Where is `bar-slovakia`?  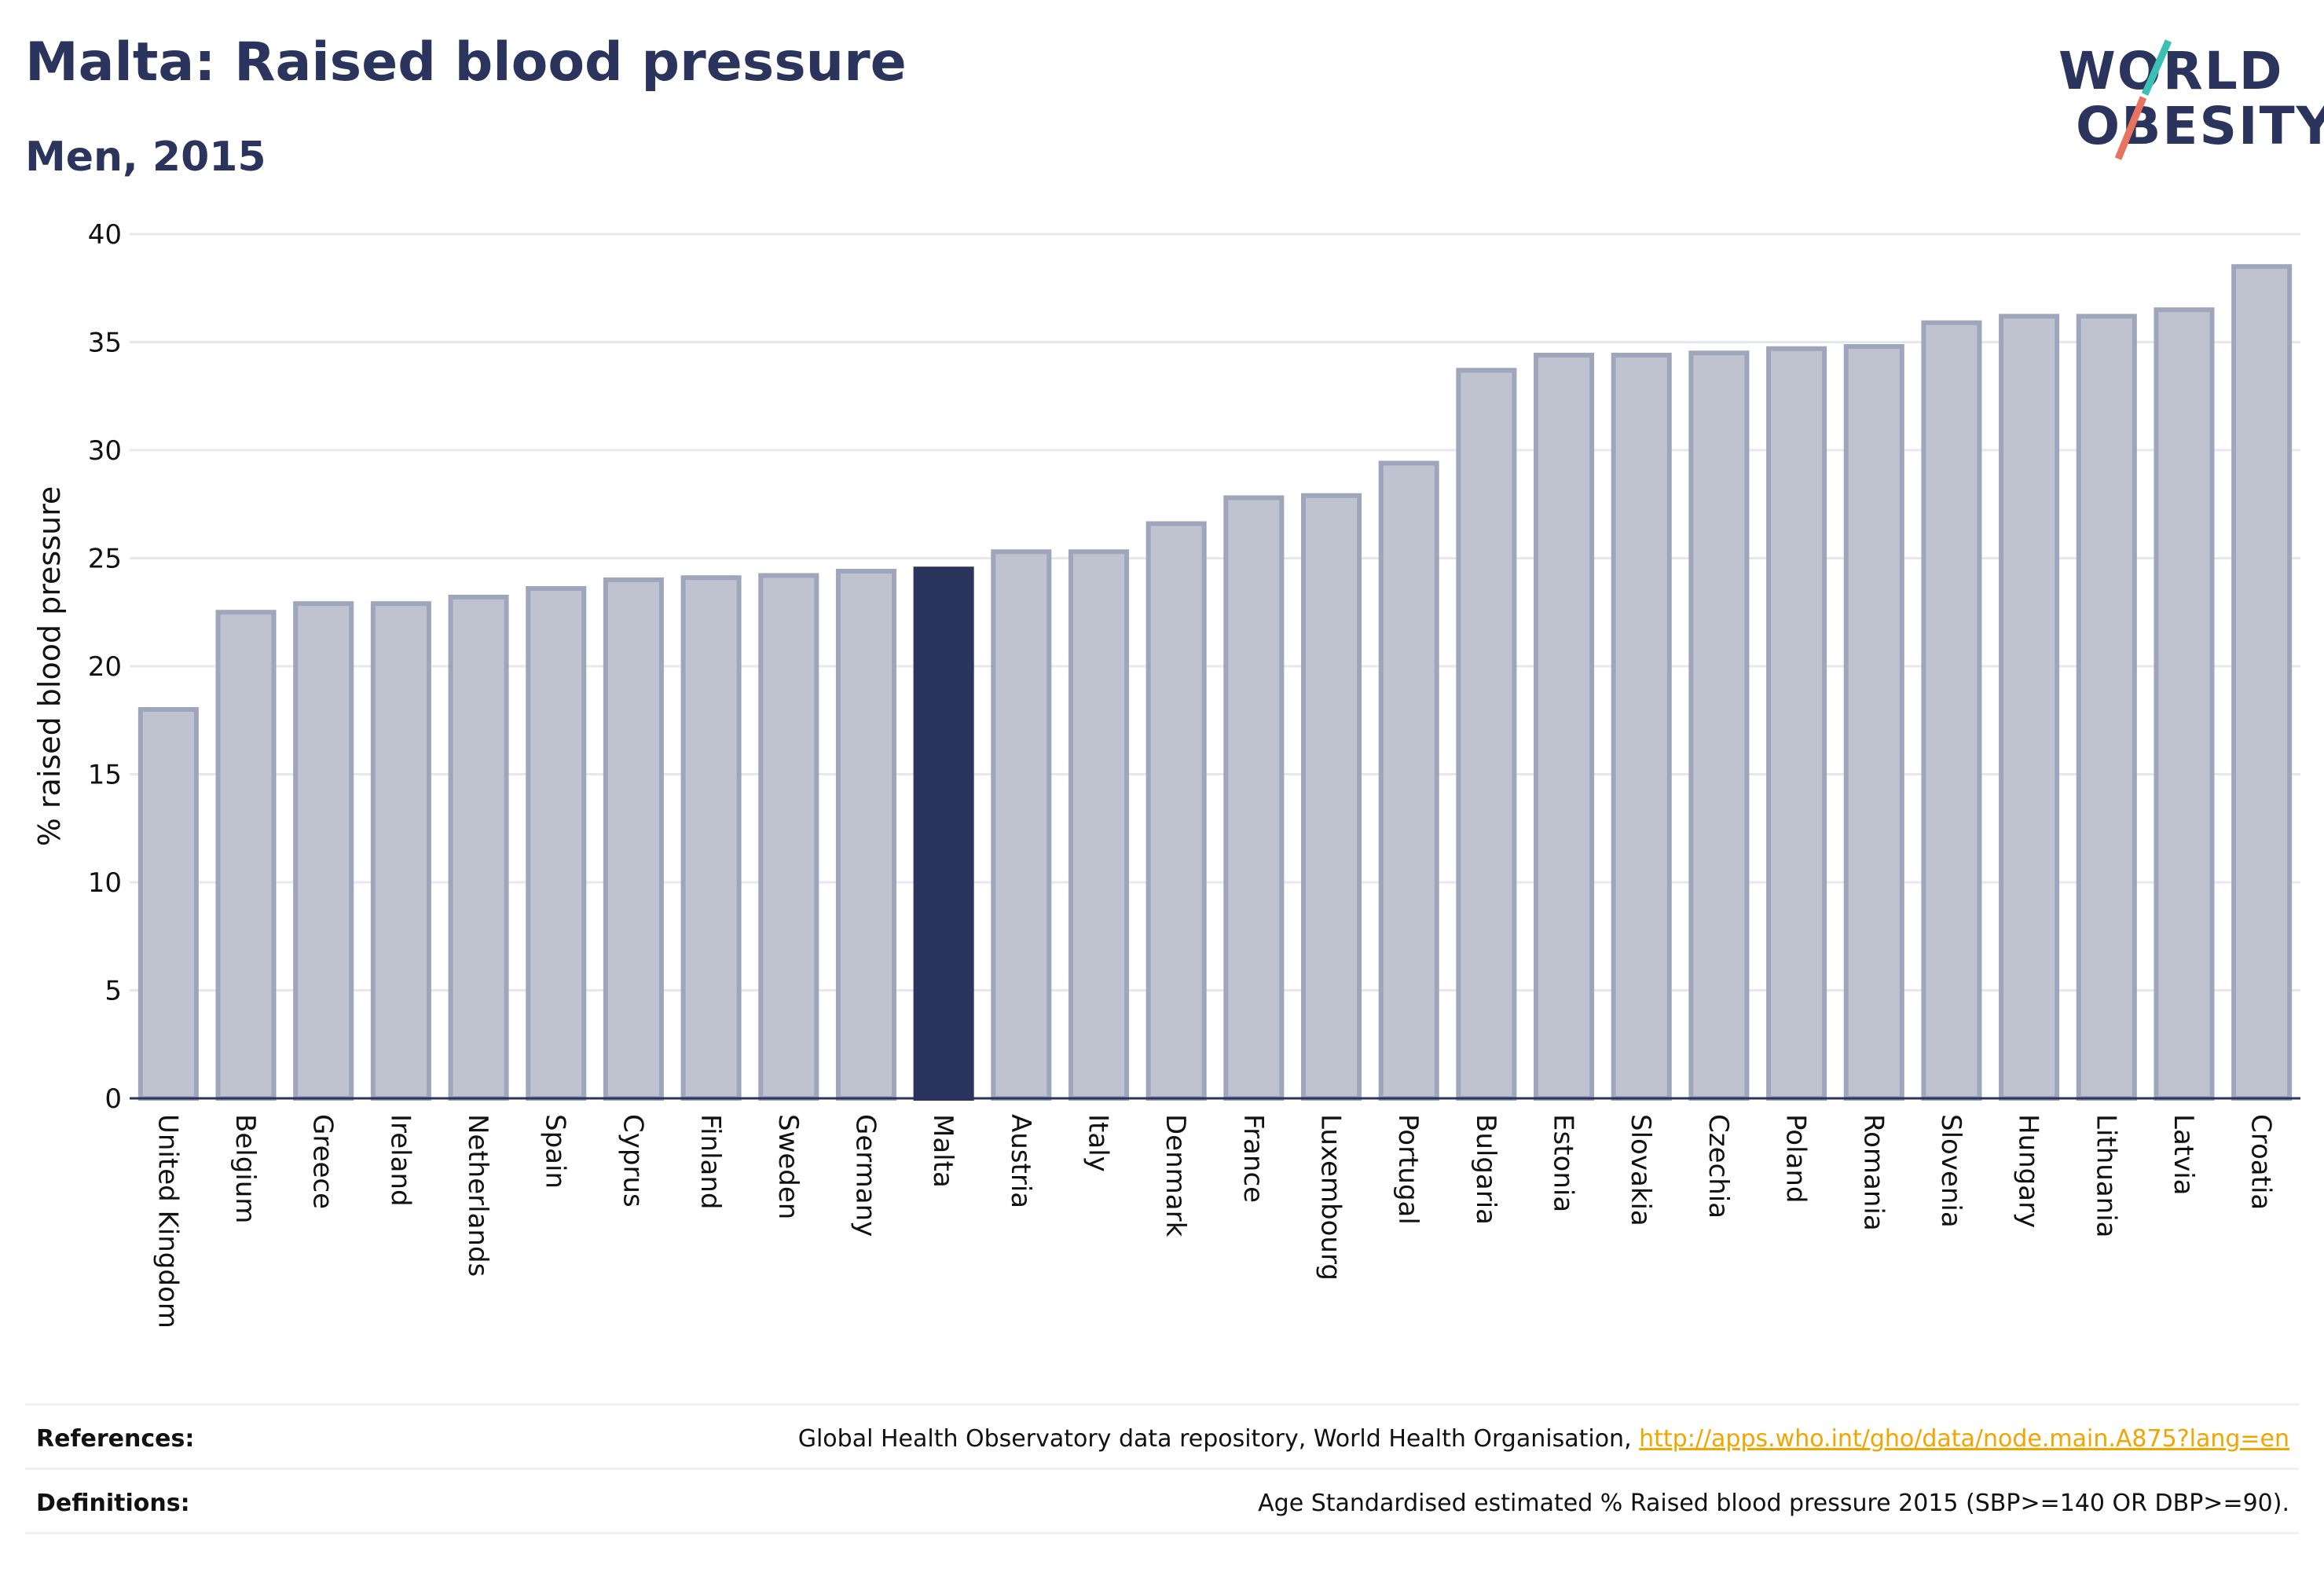
bar-slovakia is located at coordinates (1641, 727).